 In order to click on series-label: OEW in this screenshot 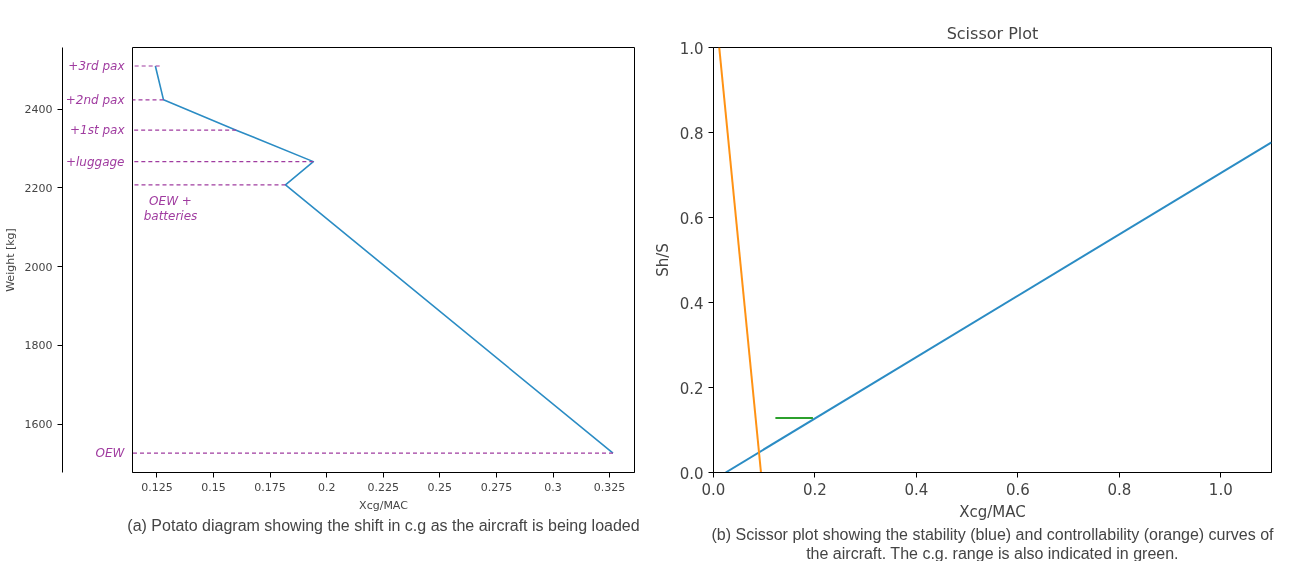, I will do `click(110, 453)`.